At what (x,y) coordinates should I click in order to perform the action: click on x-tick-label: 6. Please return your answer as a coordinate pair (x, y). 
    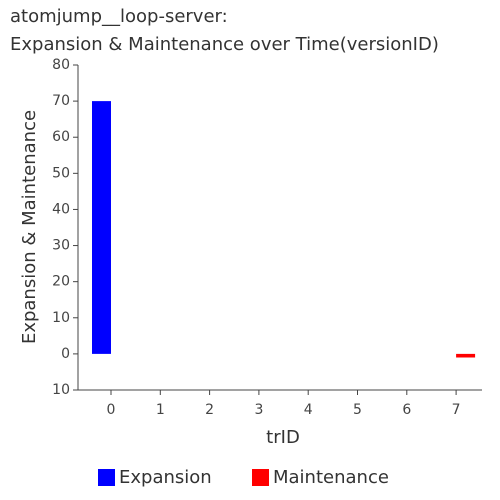
    Looking at the image, I should click on (406, 410).